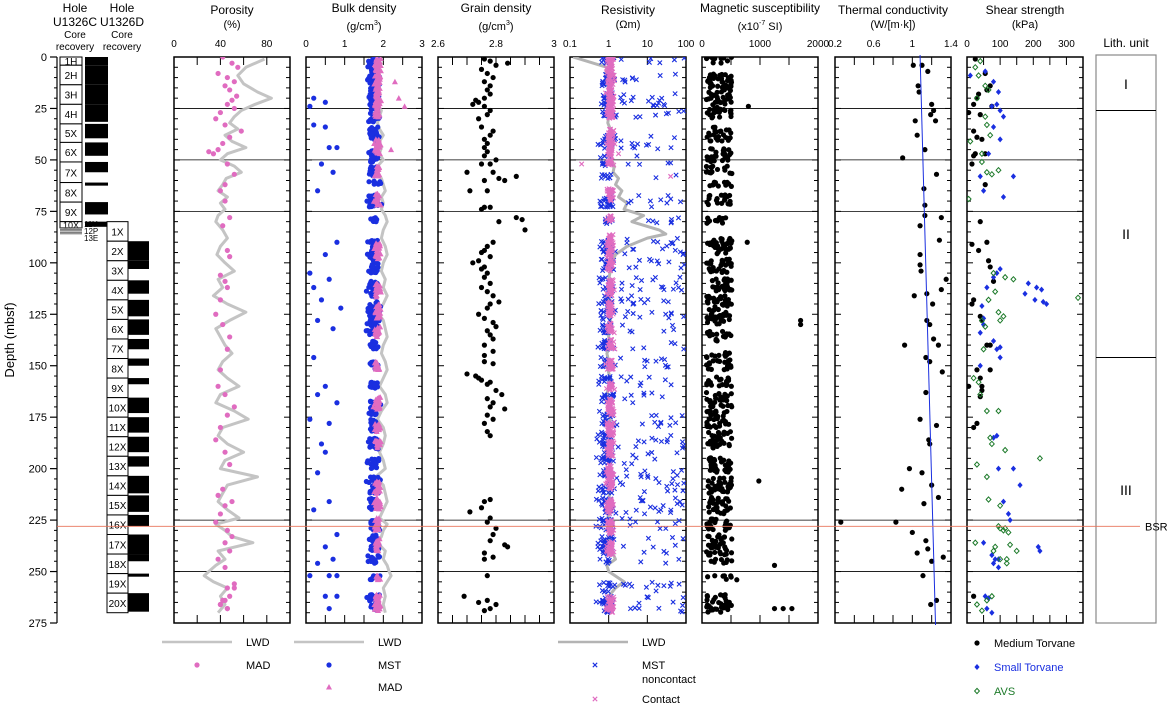 This screenshot has height=716, width=1170. What do you see at coordinates (258, 666) in the screenshot?
I see `legend-label: MAD` at bounding box center [258, 666].